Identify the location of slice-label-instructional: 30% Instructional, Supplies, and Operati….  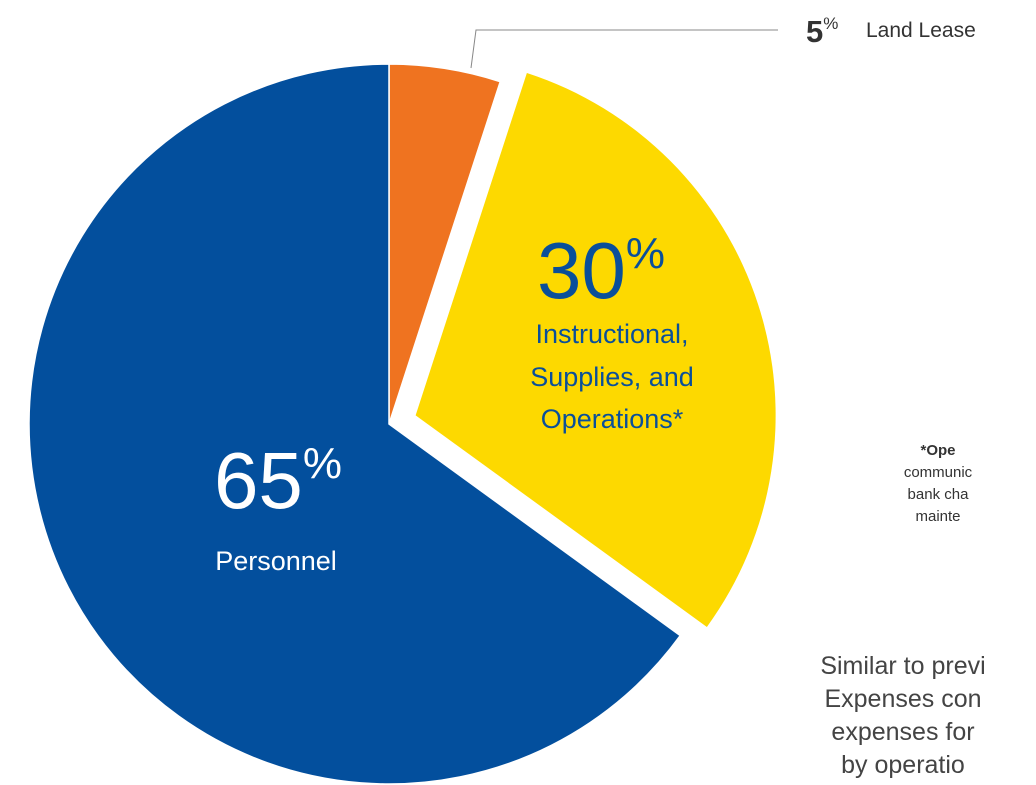
(612, 330).